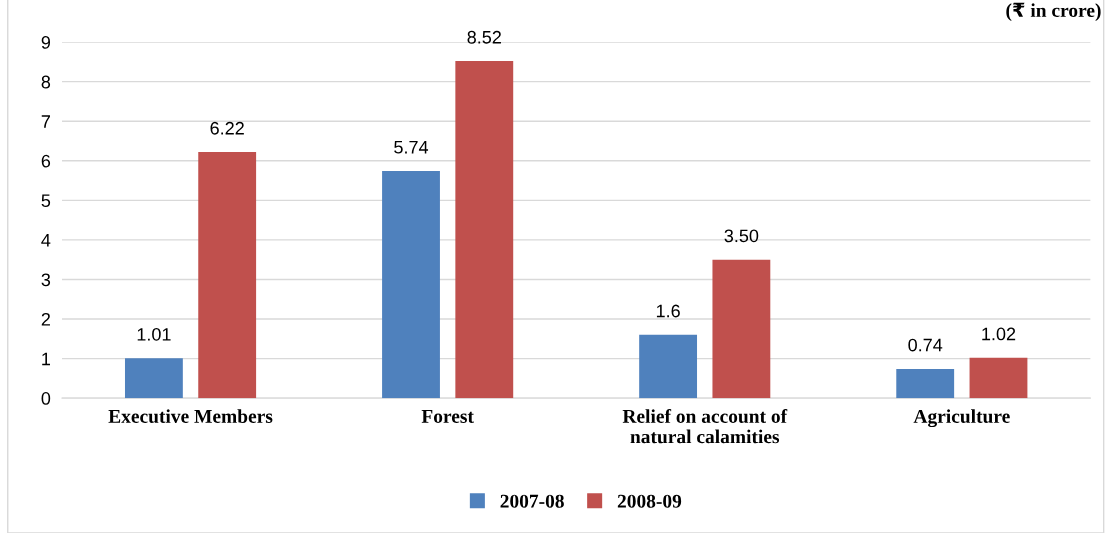 The image size is (1107, 533). I want to click on legend-label: 2008-09, so click(649, 501).